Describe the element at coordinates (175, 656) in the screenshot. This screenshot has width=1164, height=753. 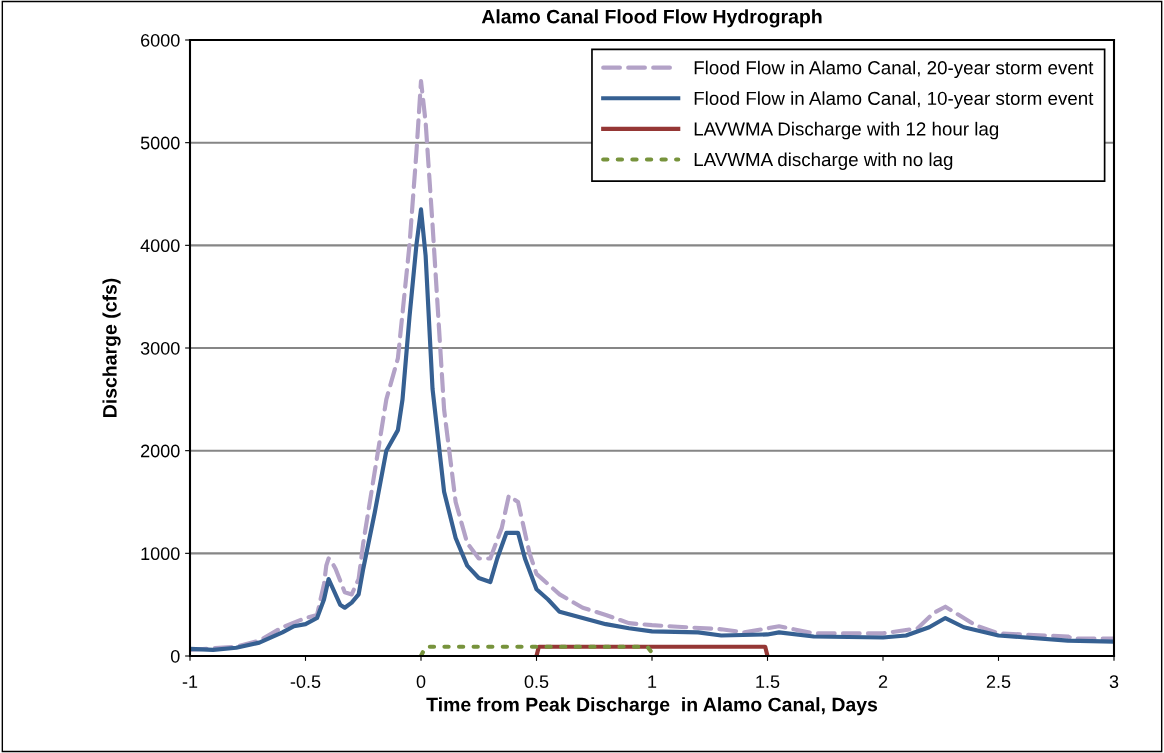
I see `y-tick-label: 0` at that location.